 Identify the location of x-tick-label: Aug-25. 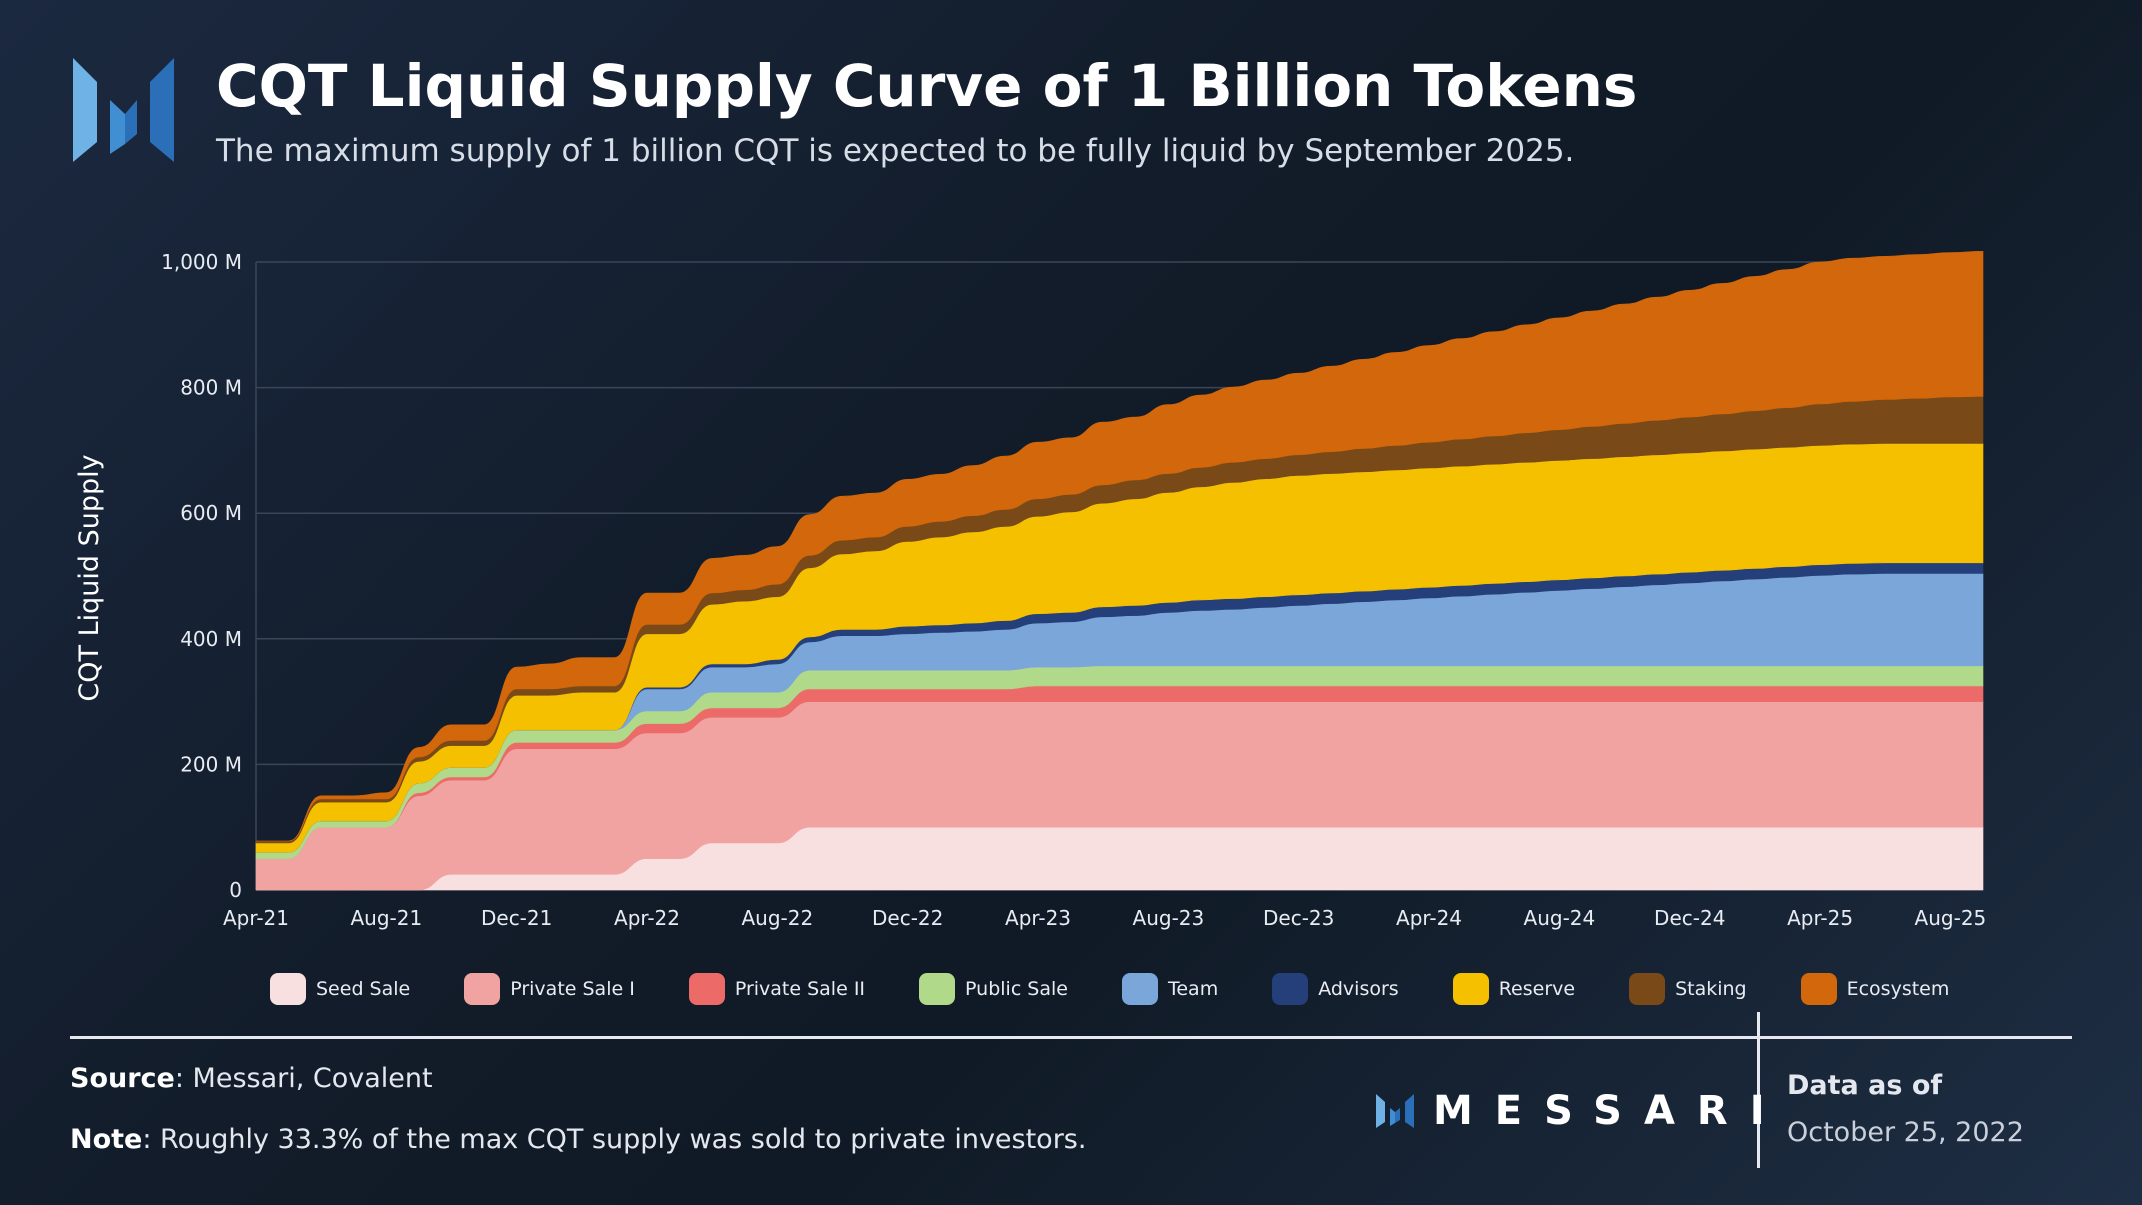
(1951, 918).